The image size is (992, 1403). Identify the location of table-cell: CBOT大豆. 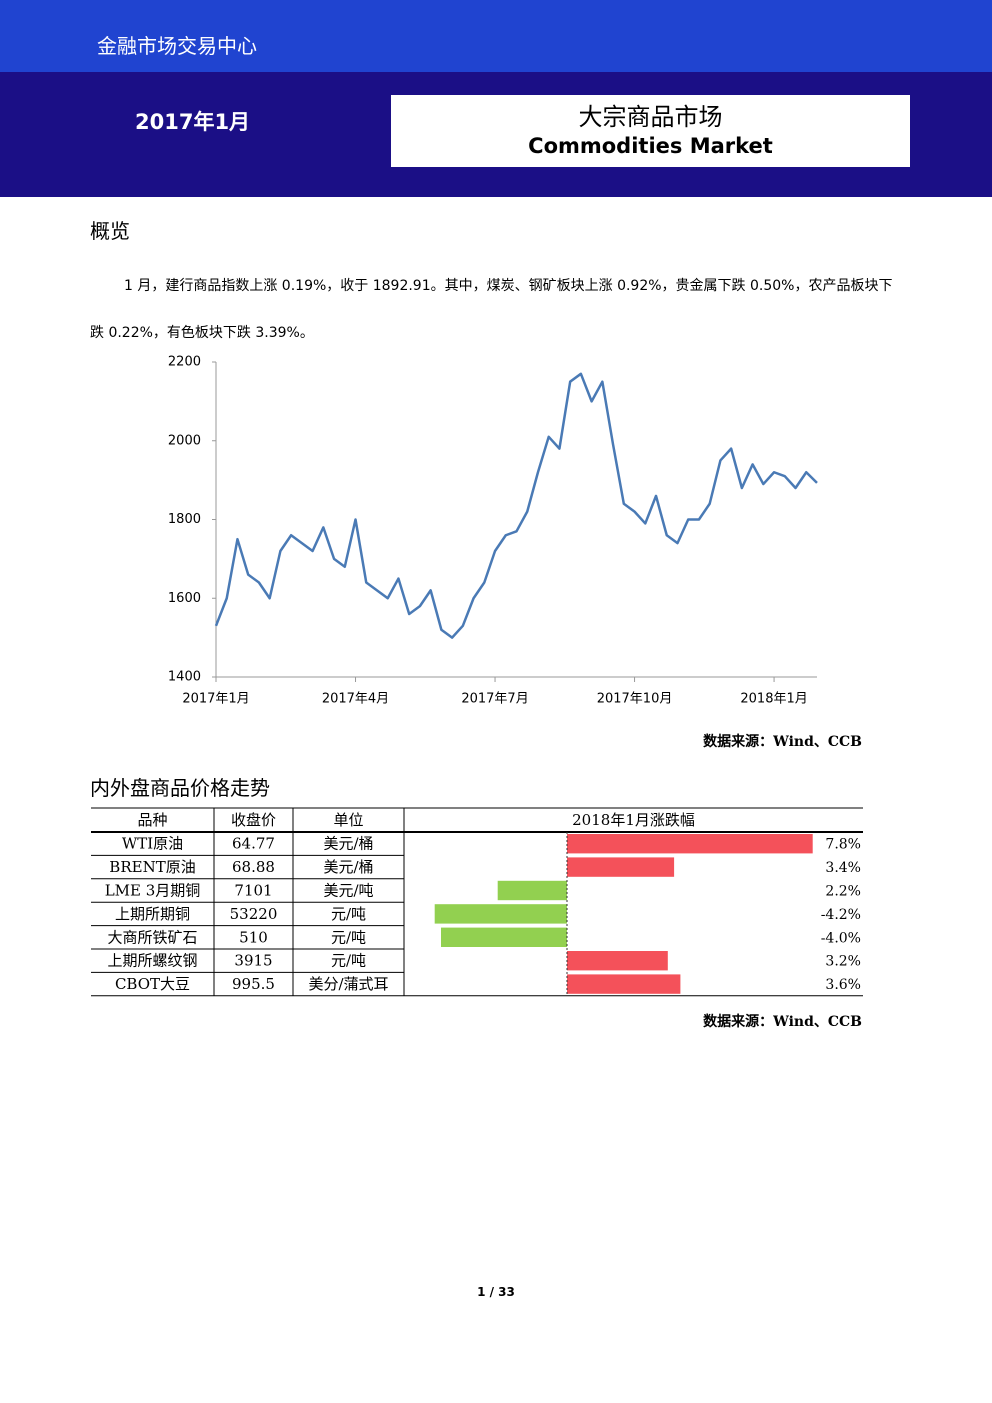
(152, 984).